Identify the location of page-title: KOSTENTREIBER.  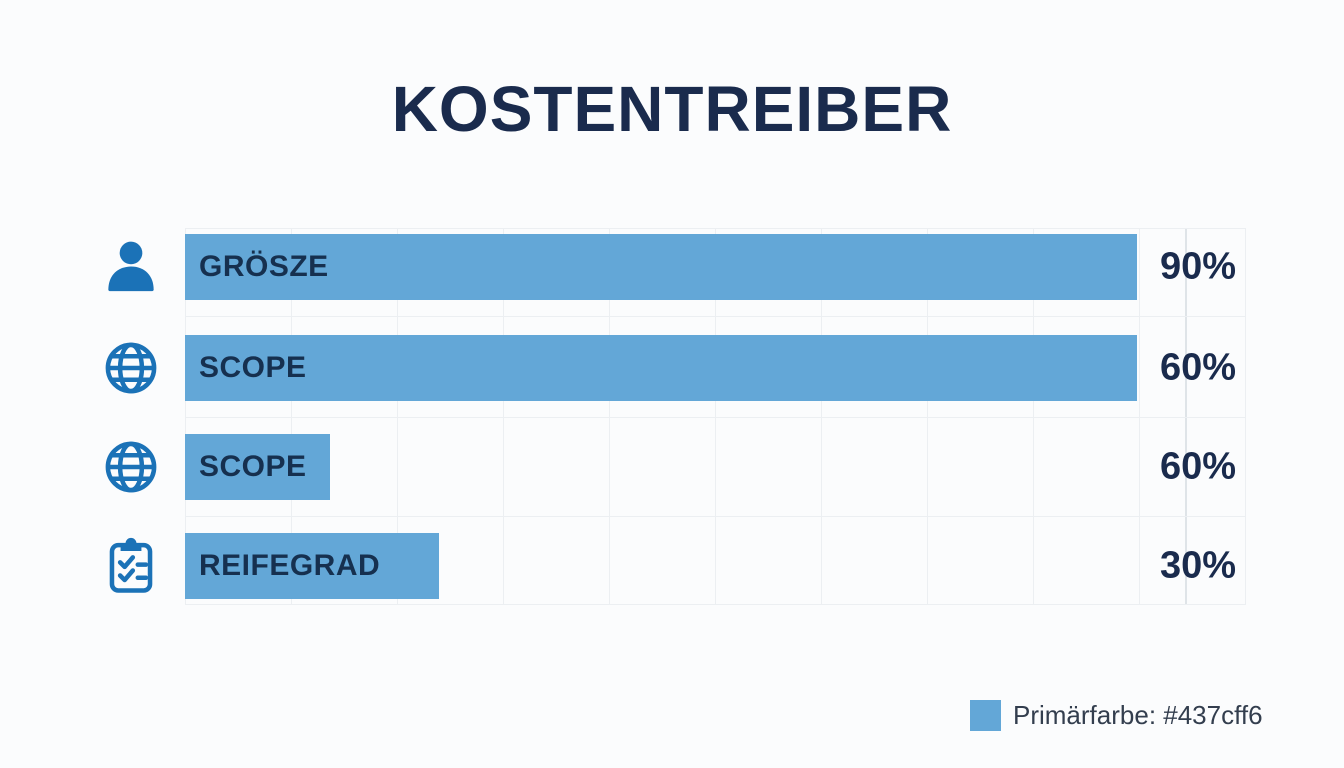
(672, 109).